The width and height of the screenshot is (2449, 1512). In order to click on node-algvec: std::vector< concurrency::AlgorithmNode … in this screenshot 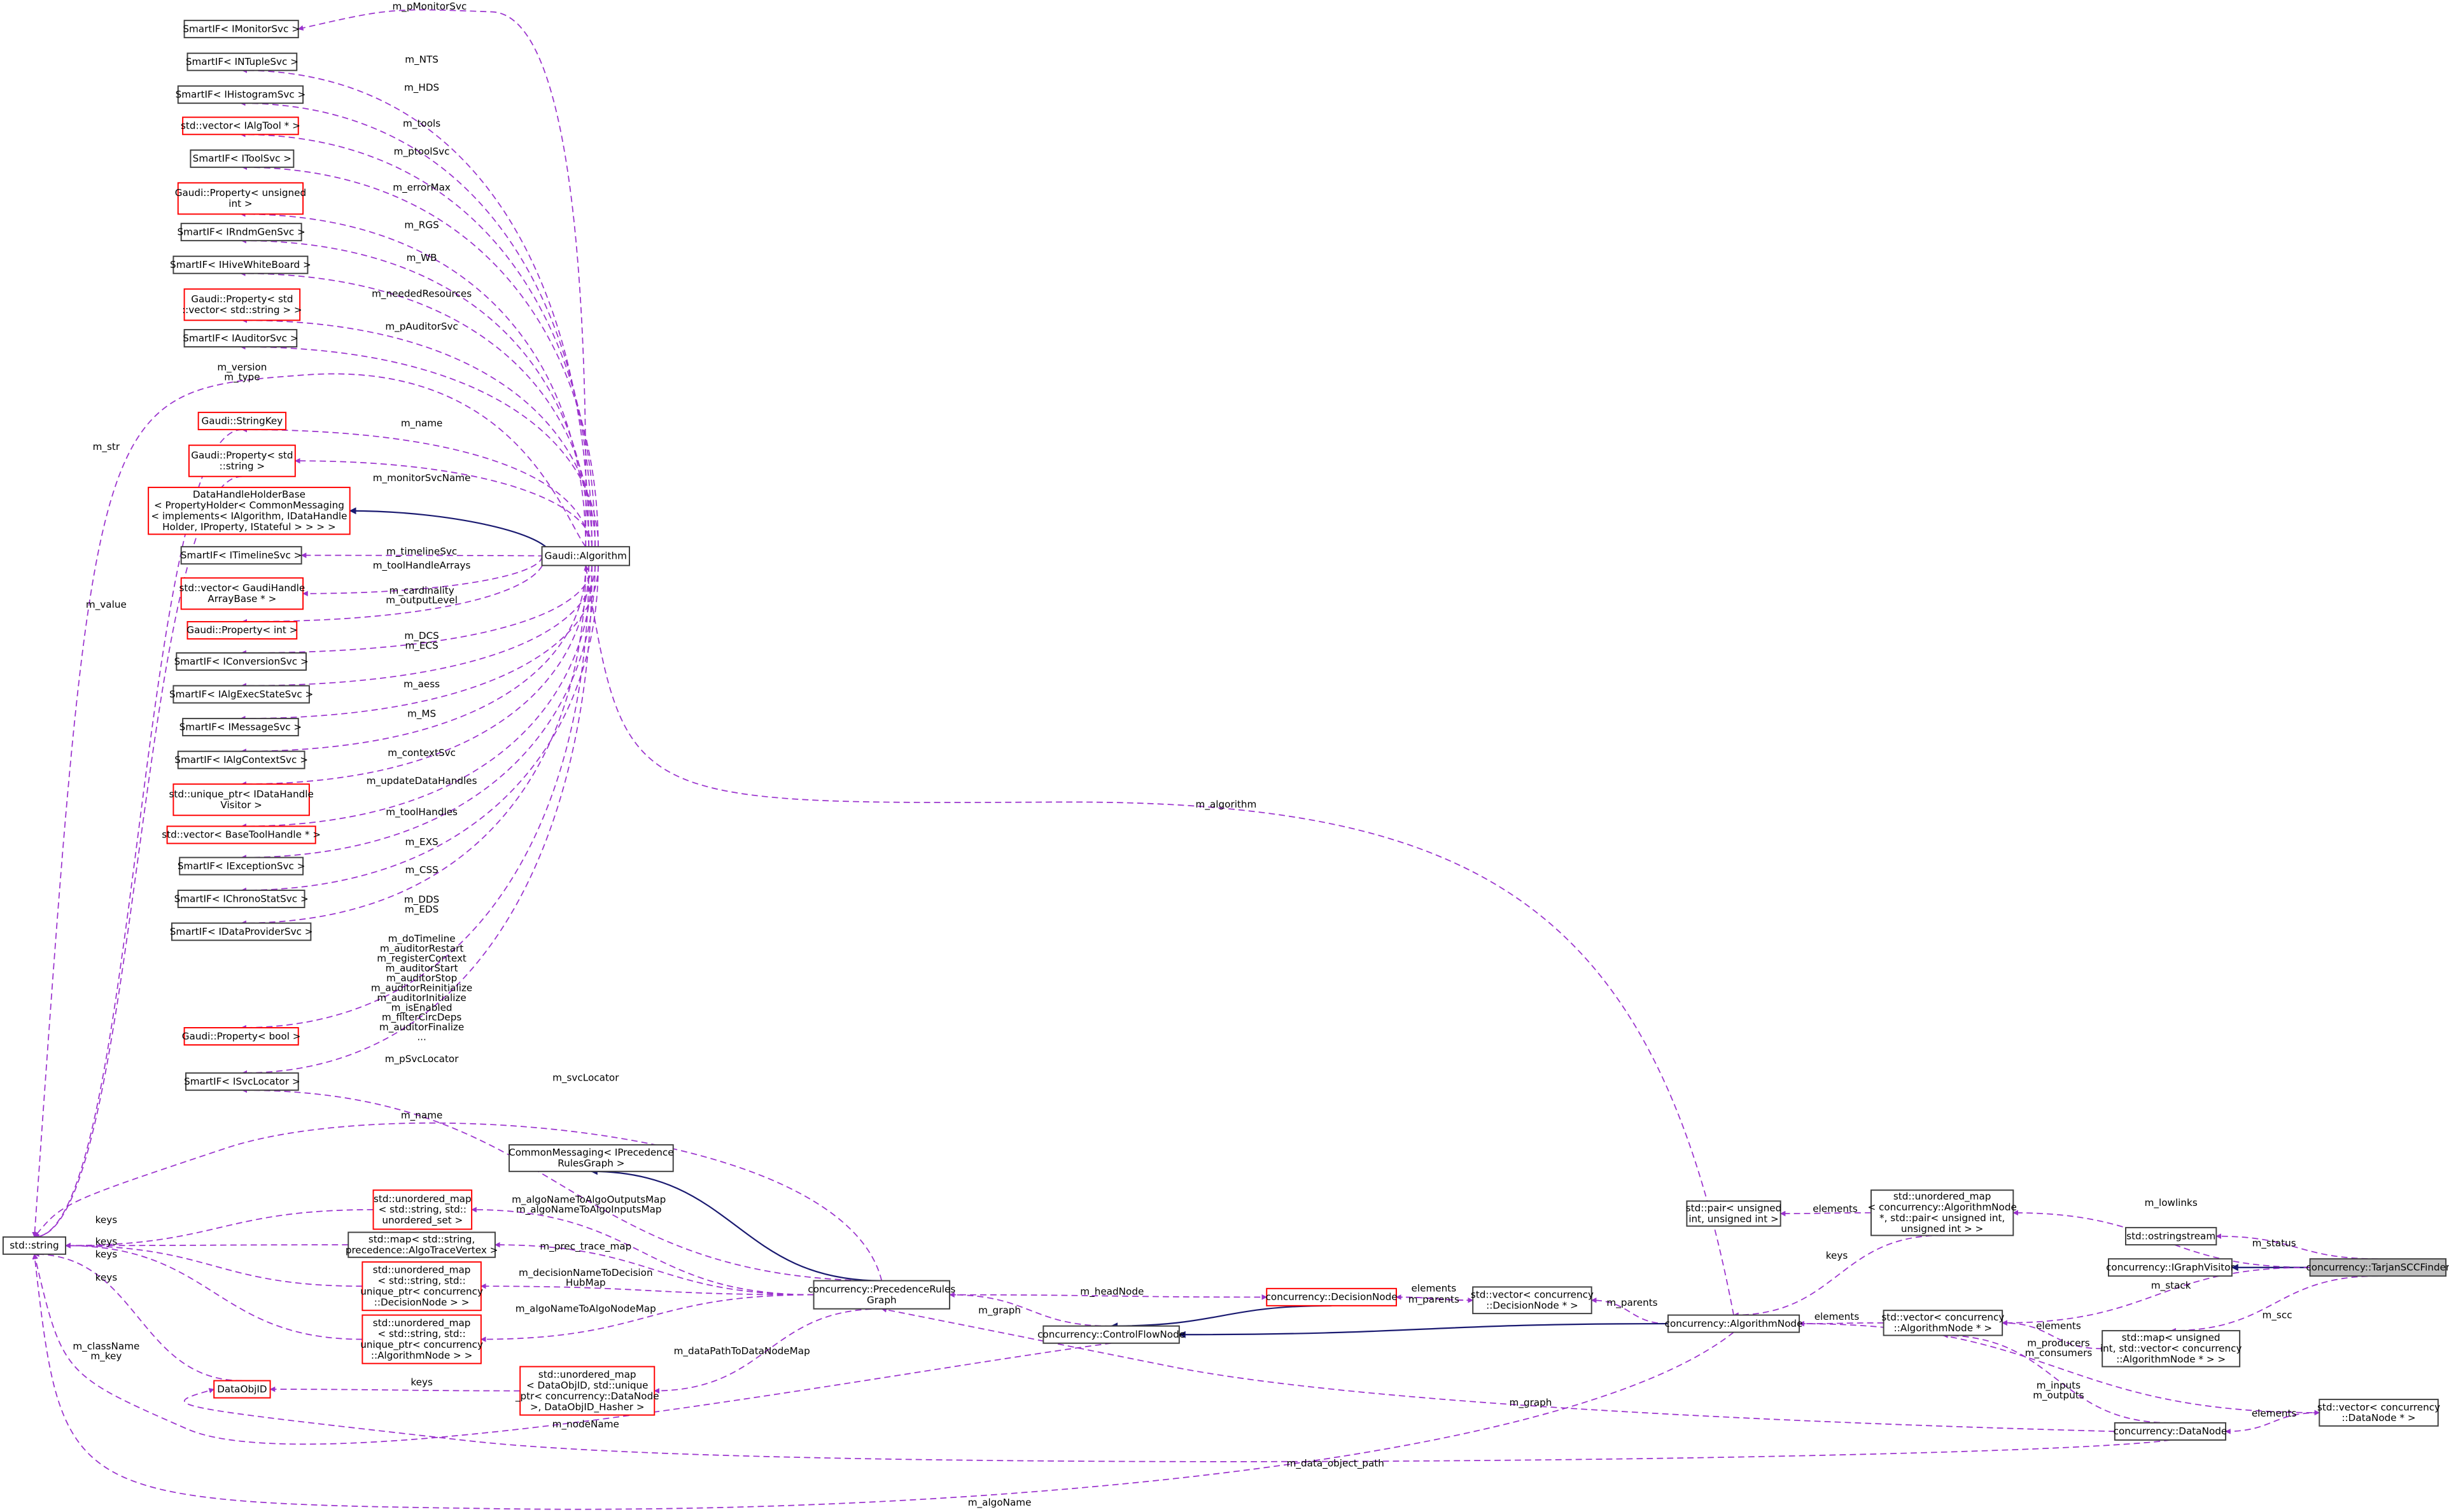, I will do `click(1942, 1323)`.